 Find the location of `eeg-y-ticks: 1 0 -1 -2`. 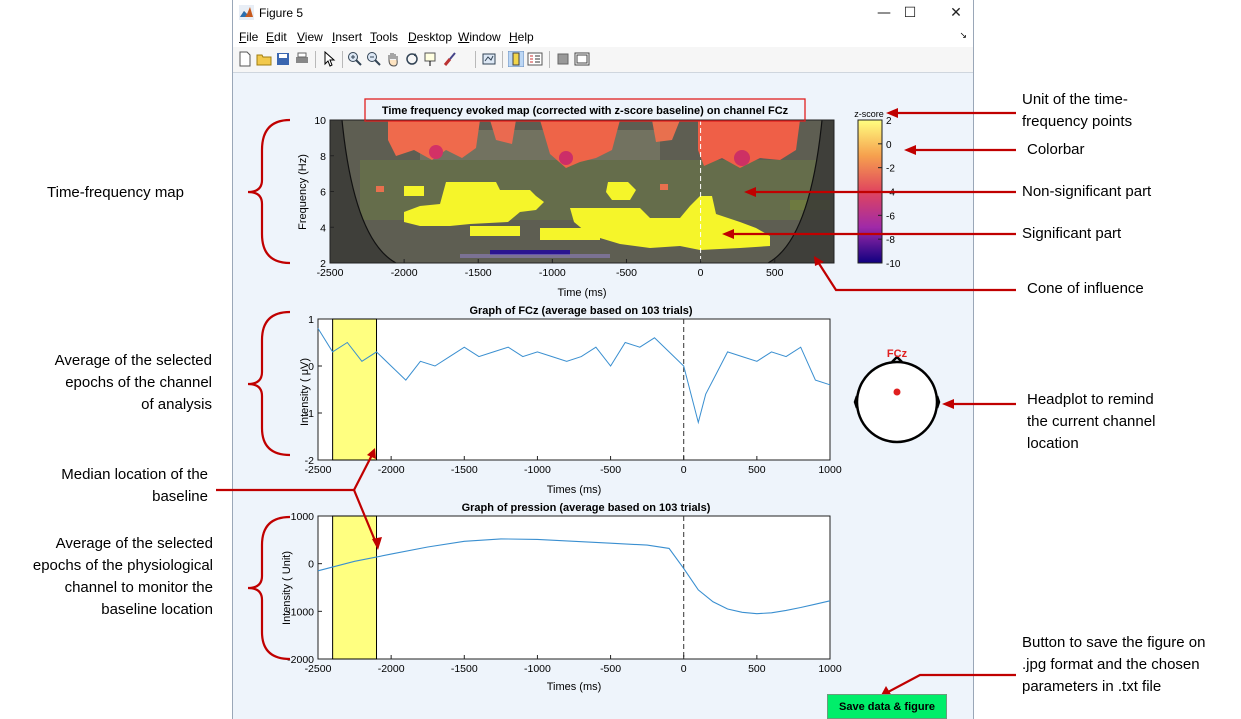

eeg-y-ticks: 1 0 -1 -2 is located at coordinates (313, 390).